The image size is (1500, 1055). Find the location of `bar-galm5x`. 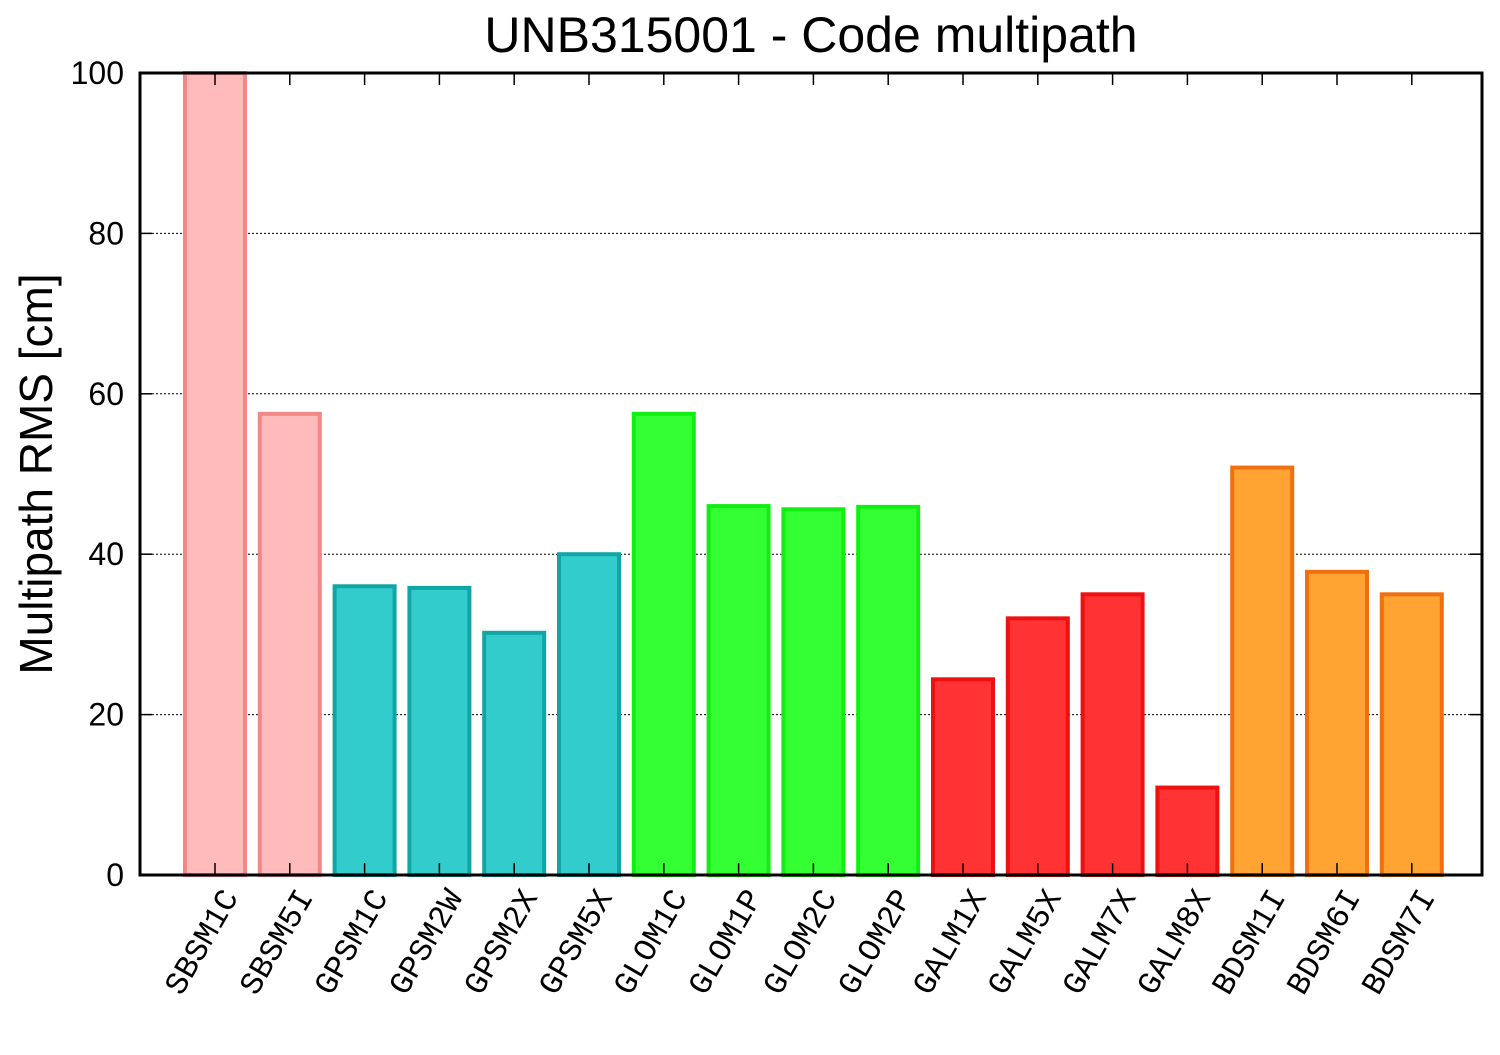

bar-galm5x is located at coordinates (1037, 746).